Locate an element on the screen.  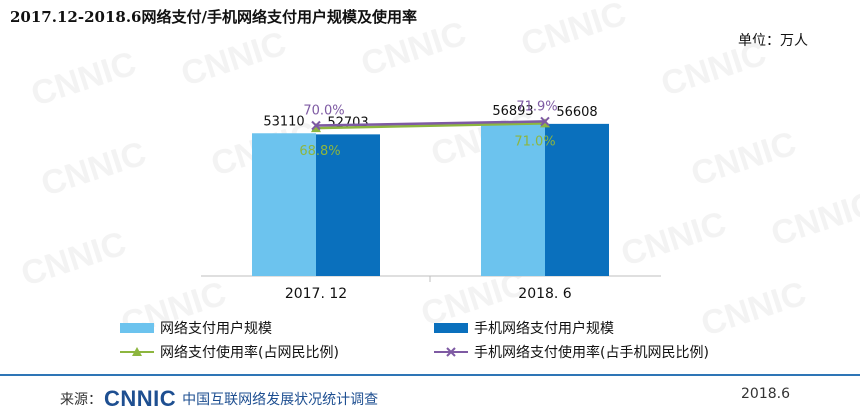
category-label: 2018. 6 is located at coordinates (545, 294).